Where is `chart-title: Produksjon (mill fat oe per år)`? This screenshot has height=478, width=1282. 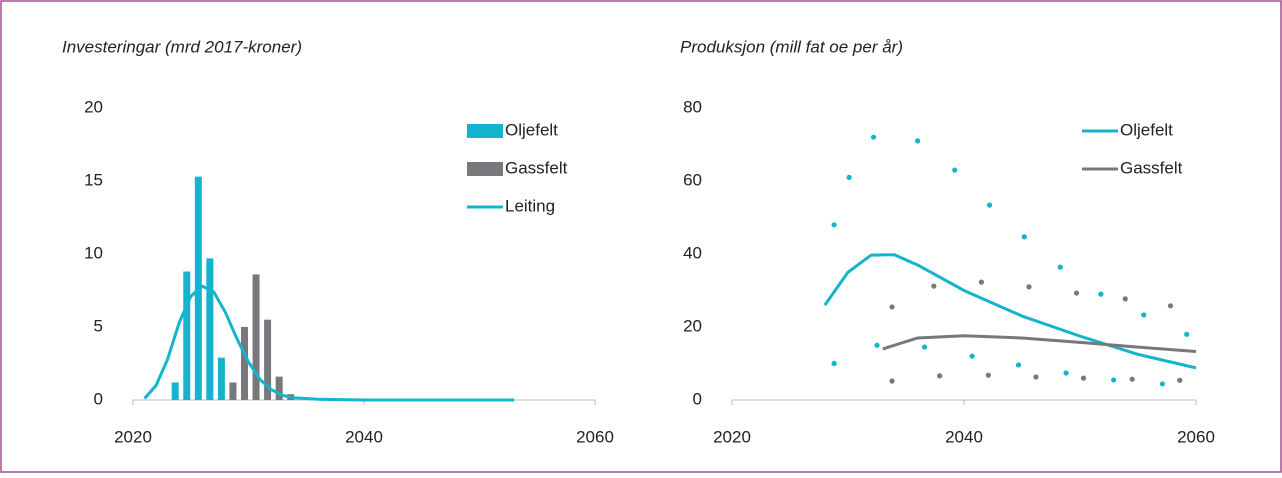
chart-title: Produksjon (mill fat oe per år) is located at coordinates (791, 46).